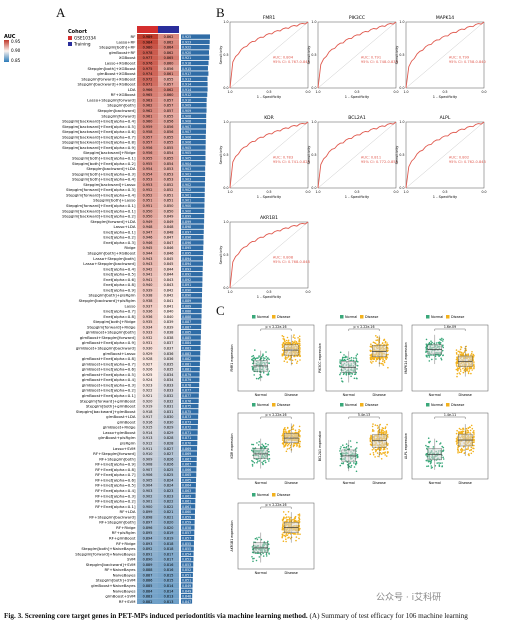  Describe the element at coordinates (120, 596) in the screenshot. I see `model-label: glmBoost+SVM` at that location.